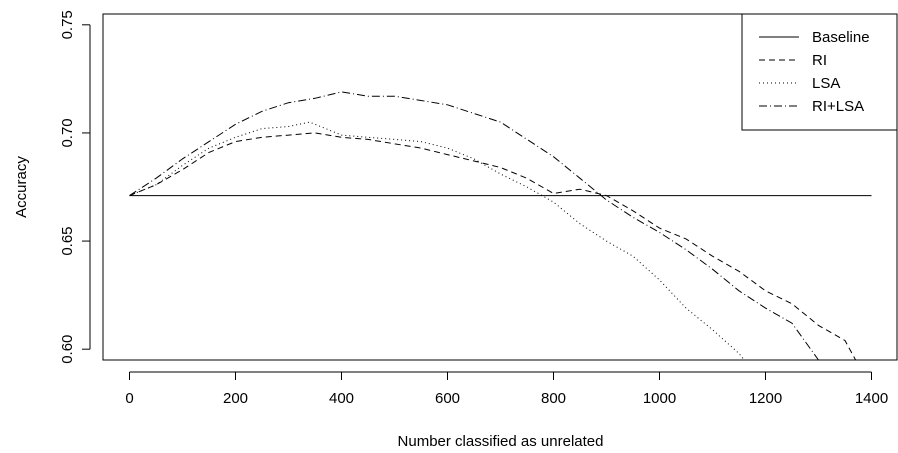 The image size is (898, 453). Describe the element at coordinates (341, 398) in the screenshot. I see `x-tick-label: 400` at that location.